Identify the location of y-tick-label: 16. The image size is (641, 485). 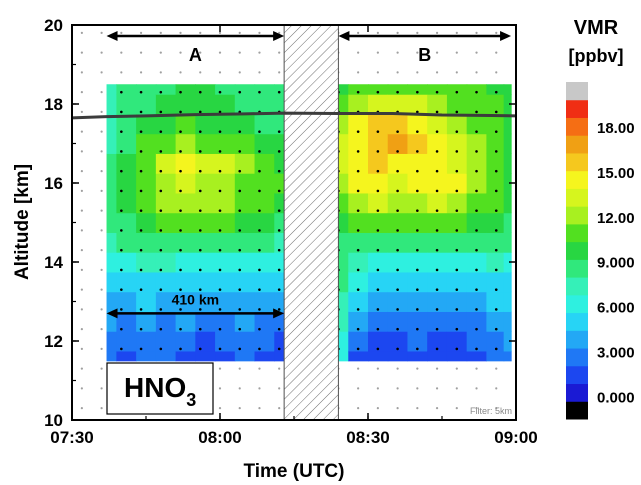
(53, 183).